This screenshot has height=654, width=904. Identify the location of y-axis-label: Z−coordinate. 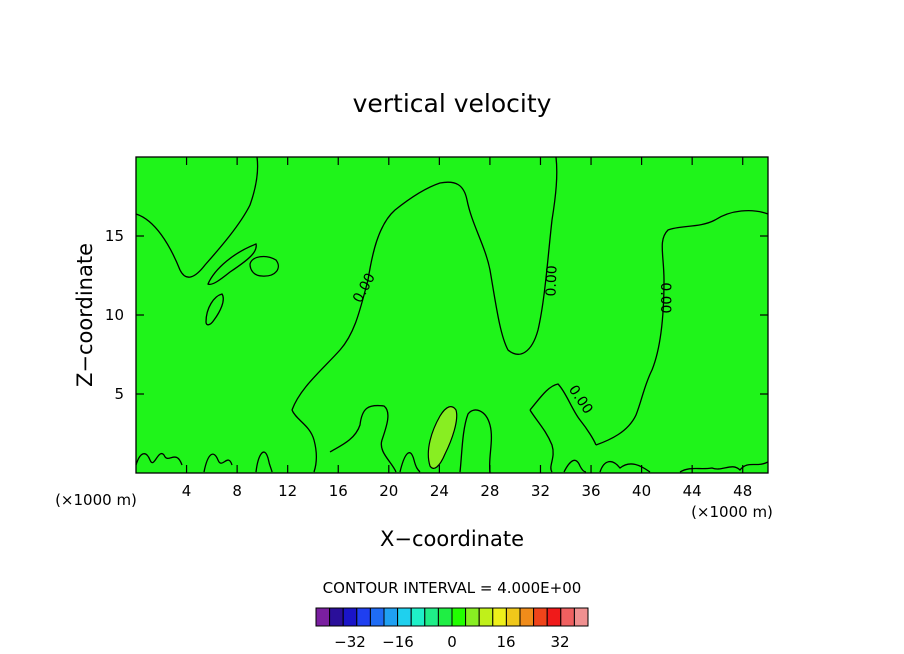
(85, 315).